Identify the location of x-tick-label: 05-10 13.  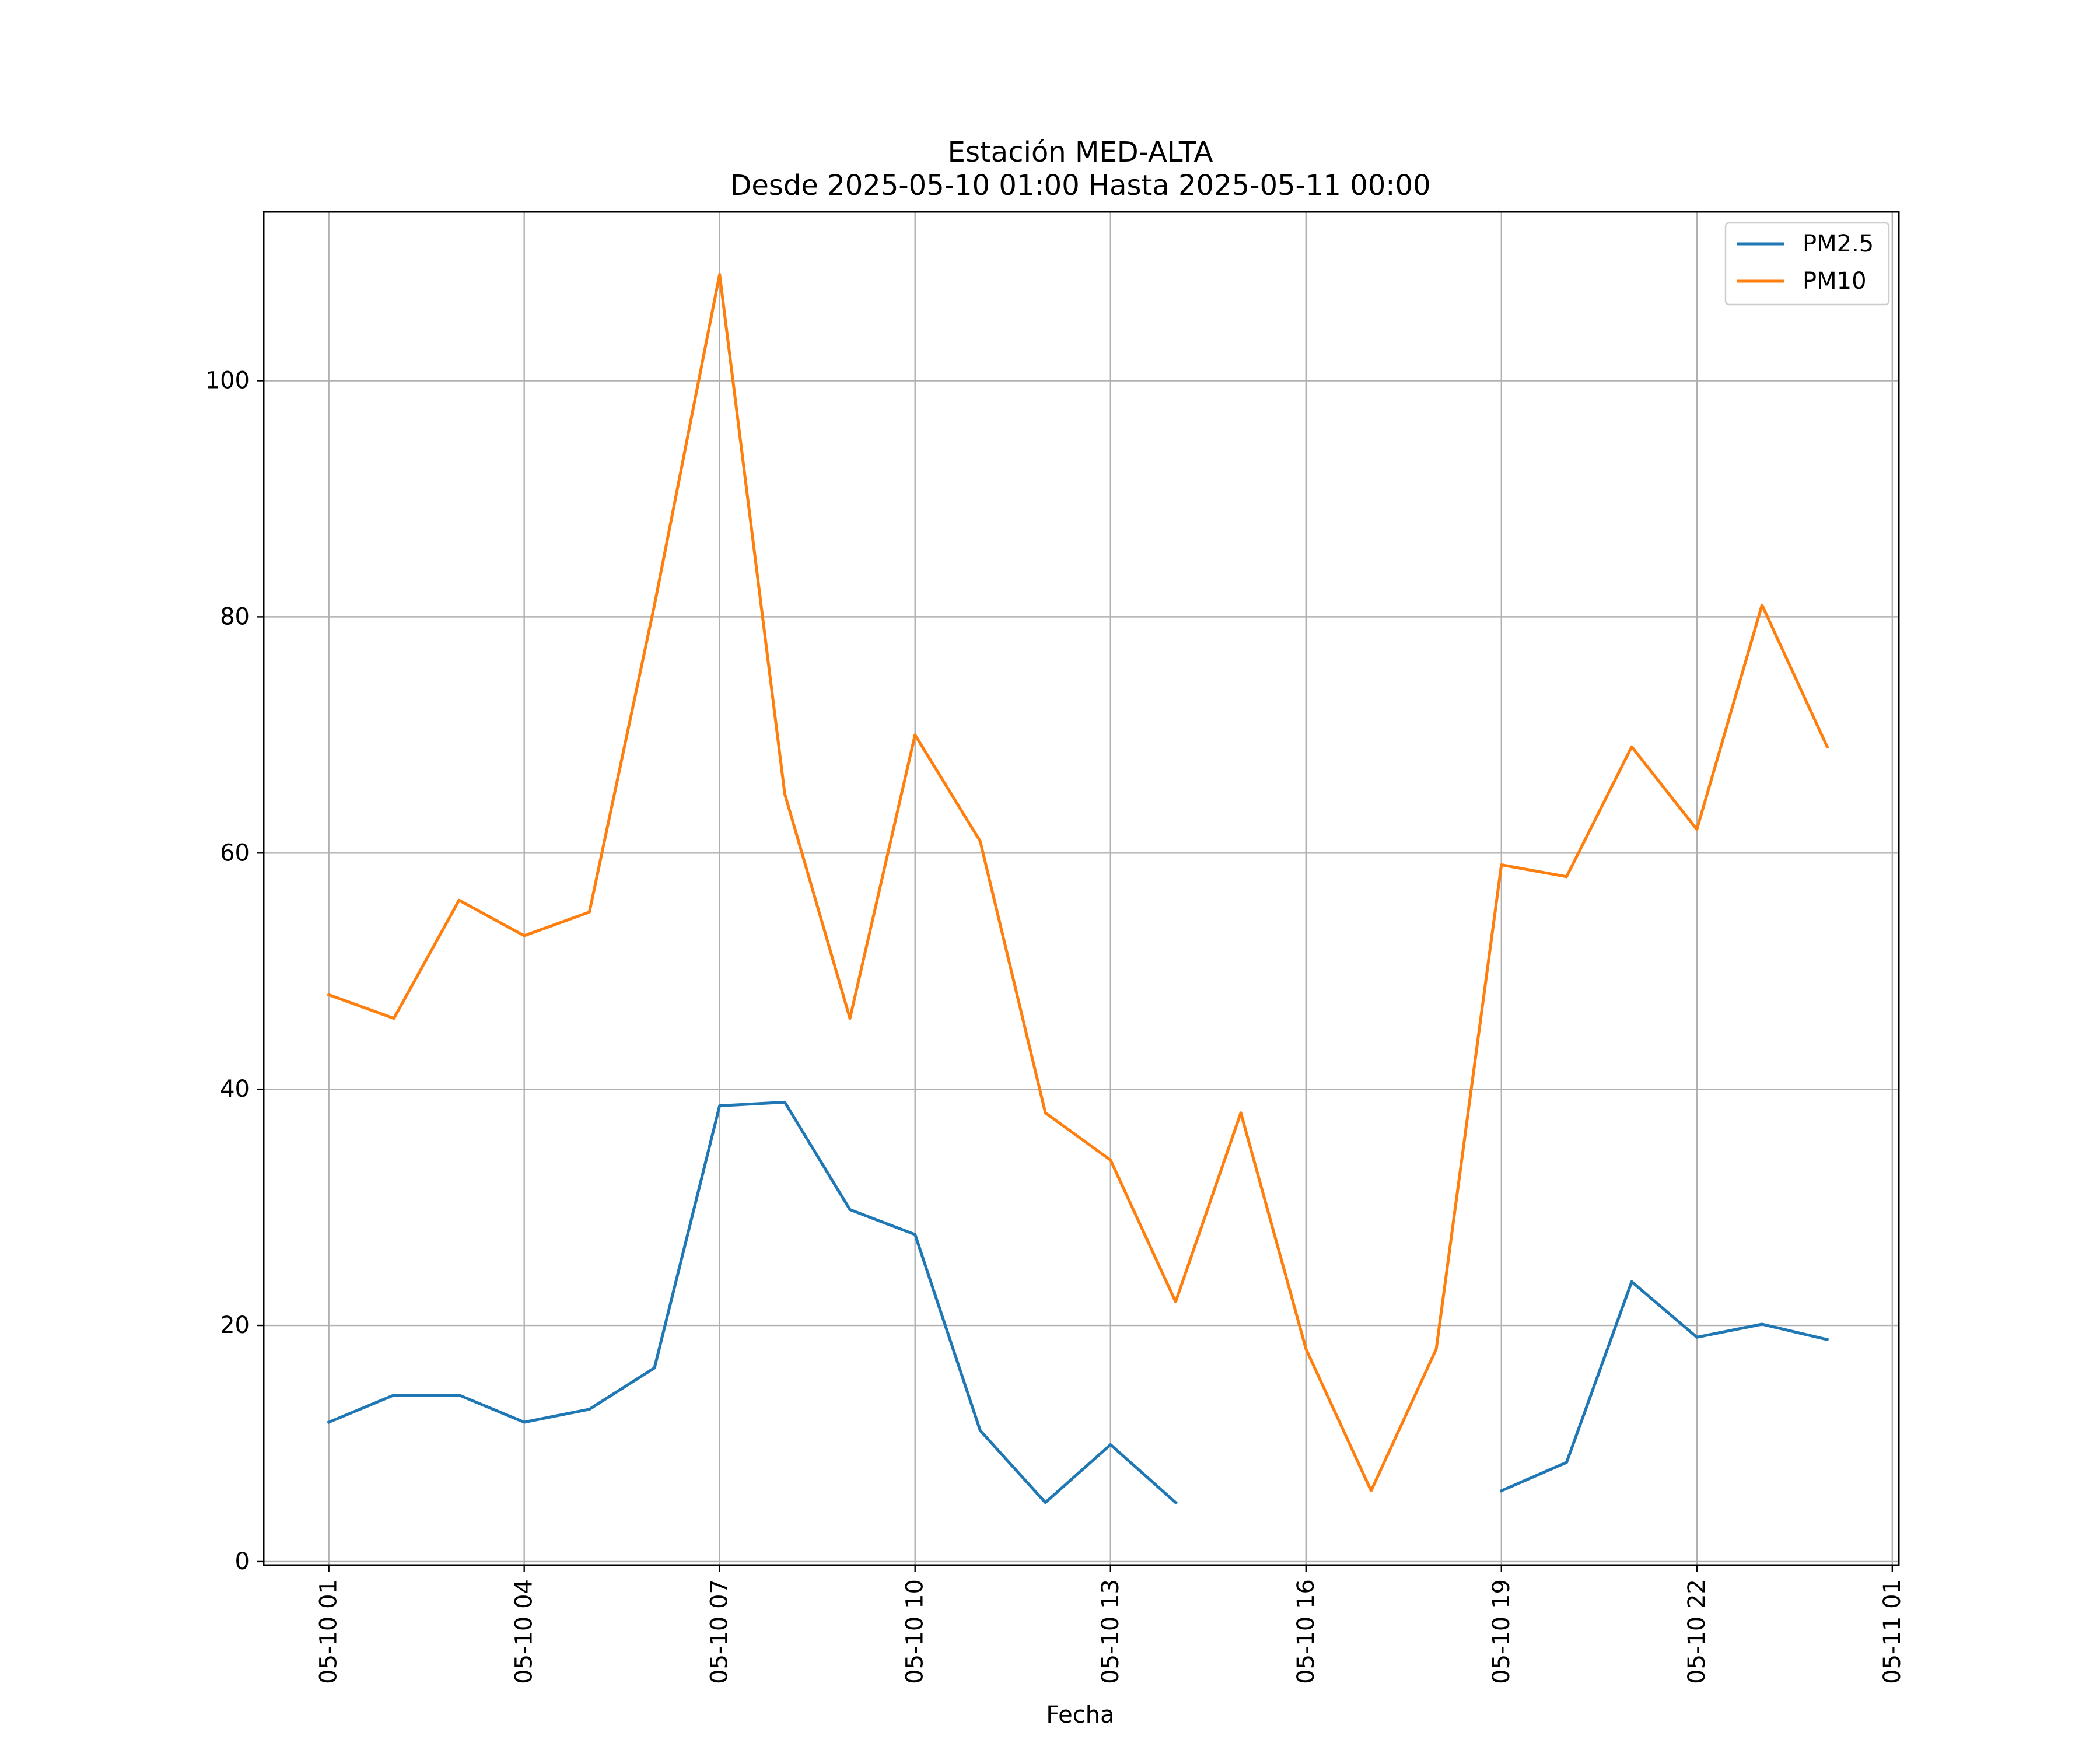
(1110, 1631).